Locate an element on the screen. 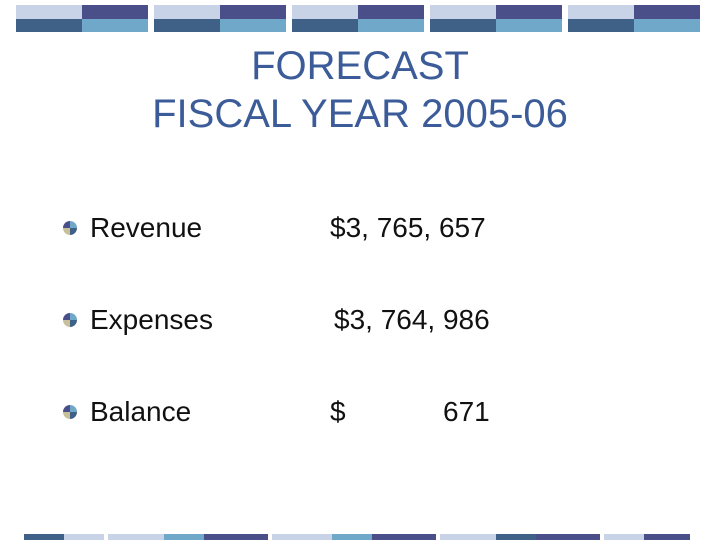 Image resolution: width=720 pixels, height=540 pixels. list-item-expenses: Expenses $3, 764, 986 is located at coordinates (360, 320).